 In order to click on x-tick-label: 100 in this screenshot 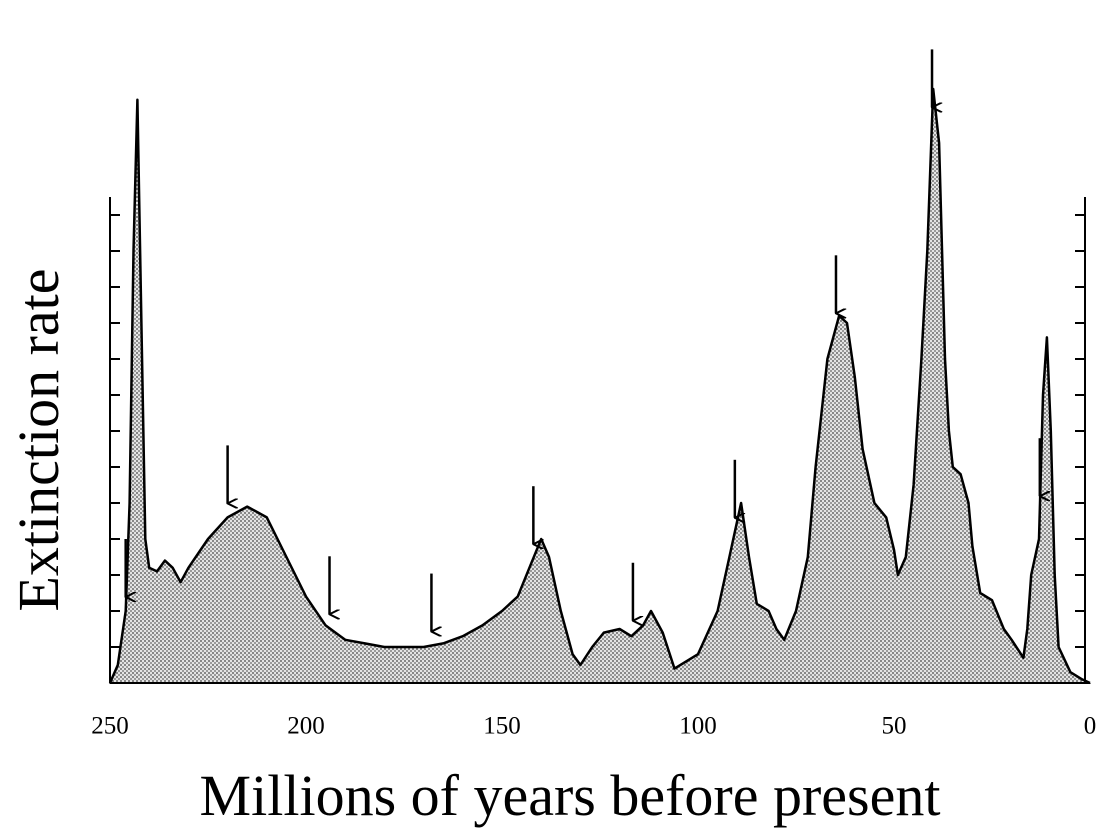, I will do `click(698, 726)`.